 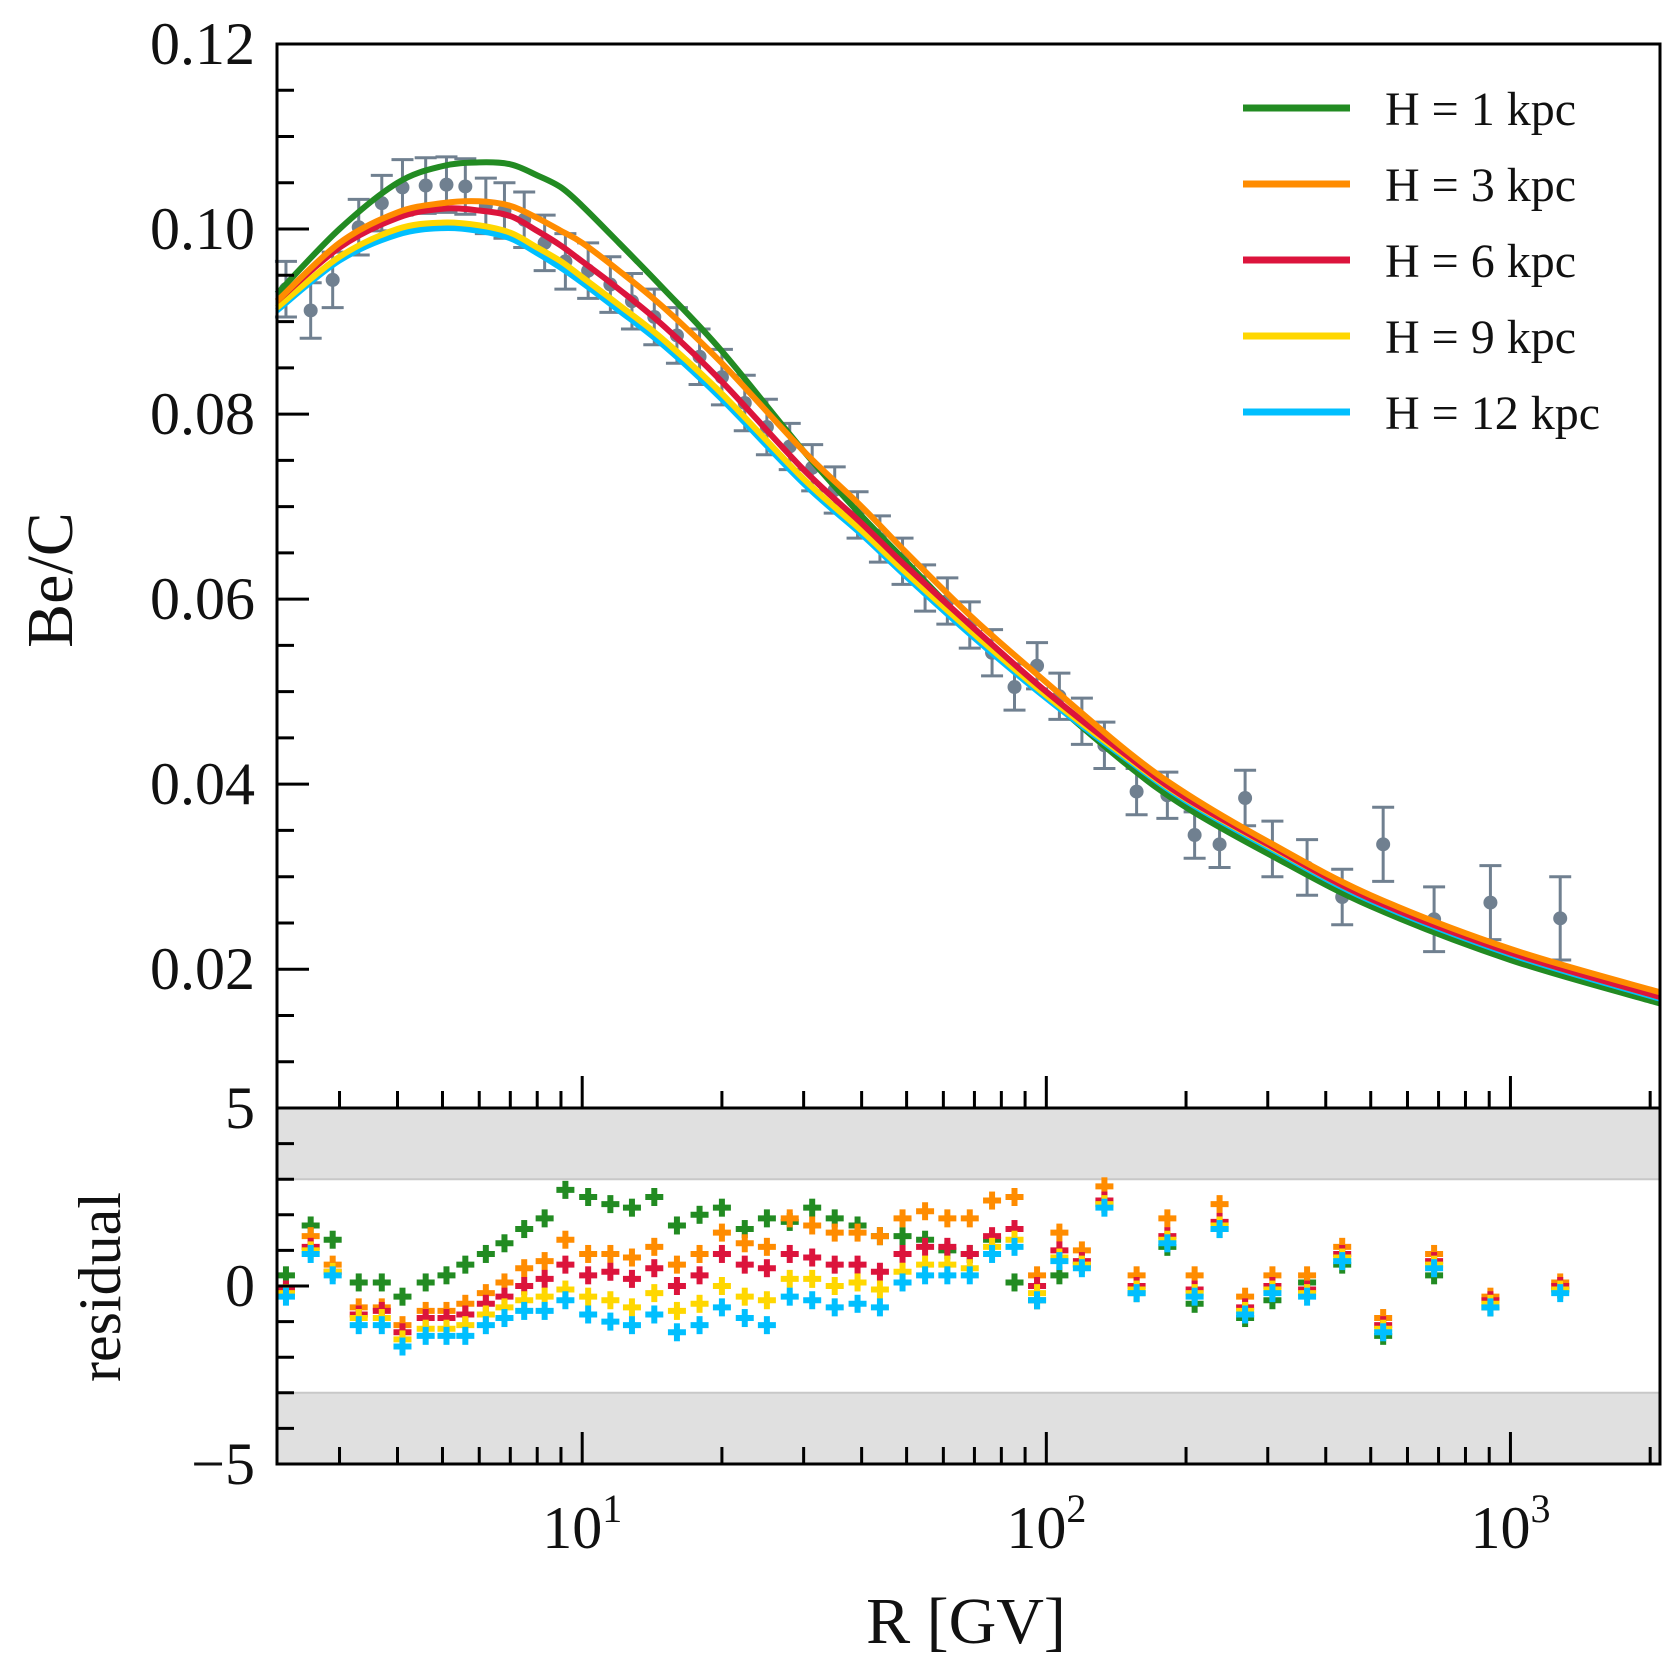 I want to click on y-tick-label: 0.04, so click(x=202, y=784).